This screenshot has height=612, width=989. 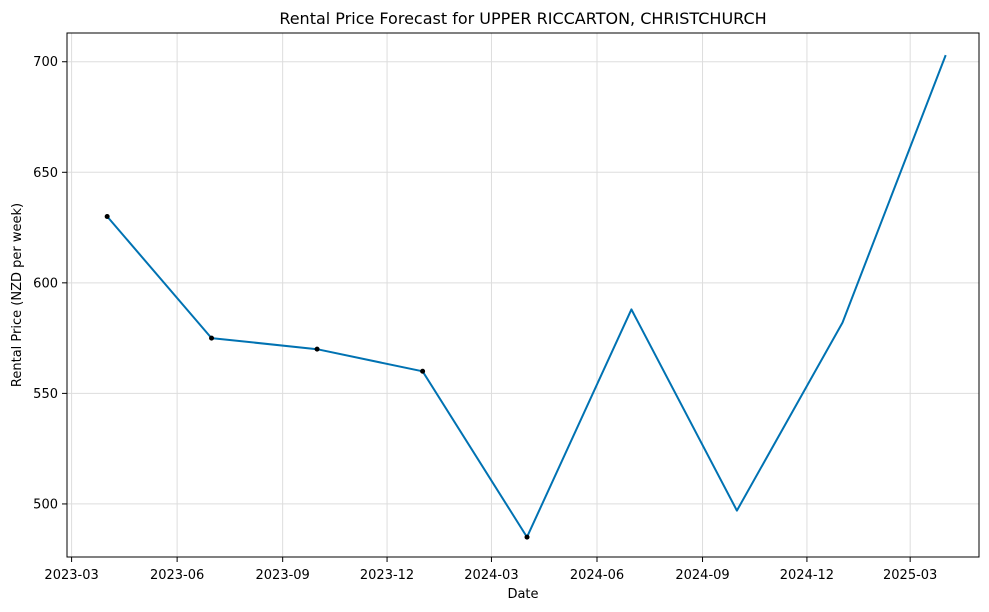 What do you see at coordinates (283, 575) in the screenshot?
I see `x-tick-label: 2023-09` at bounding box center [283, 575].